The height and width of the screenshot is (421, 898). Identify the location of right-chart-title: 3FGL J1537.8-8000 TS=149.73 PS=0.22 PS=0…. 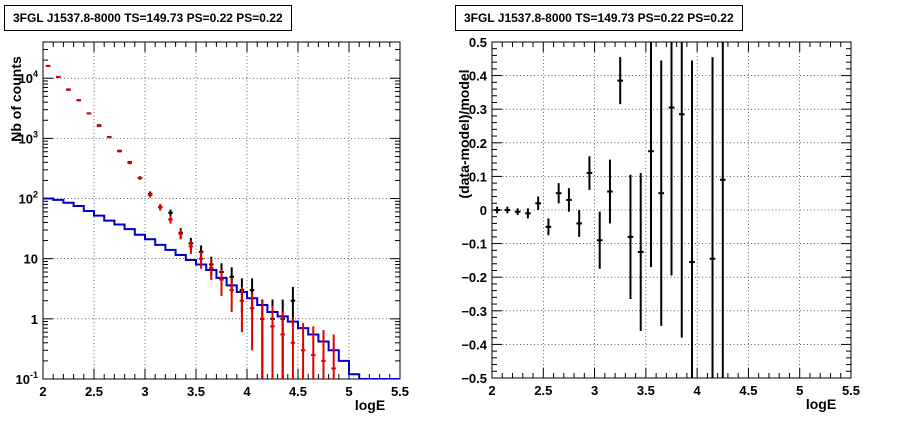
(599, 18).